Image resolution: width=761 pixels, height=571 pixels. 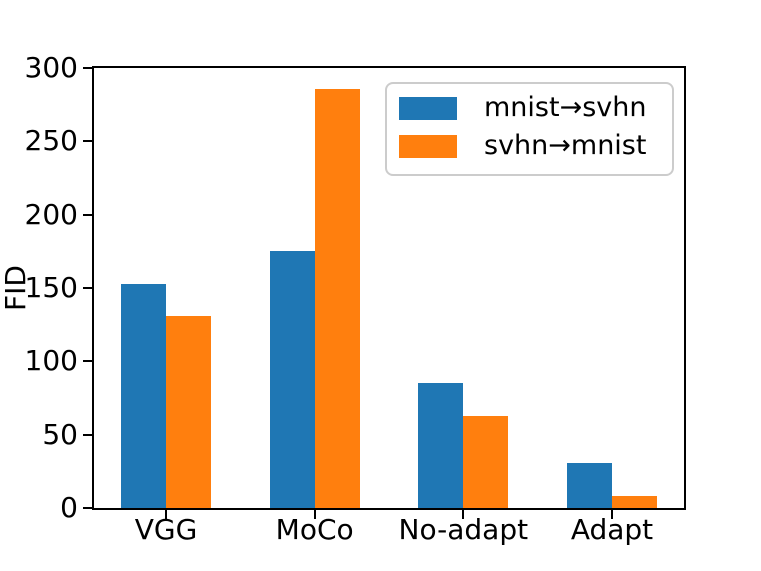 What do you see at coordinates (428, 108) in the screenshot?
I see `legend-swatch-mnist-svhn` at bounding box center [428, 108].